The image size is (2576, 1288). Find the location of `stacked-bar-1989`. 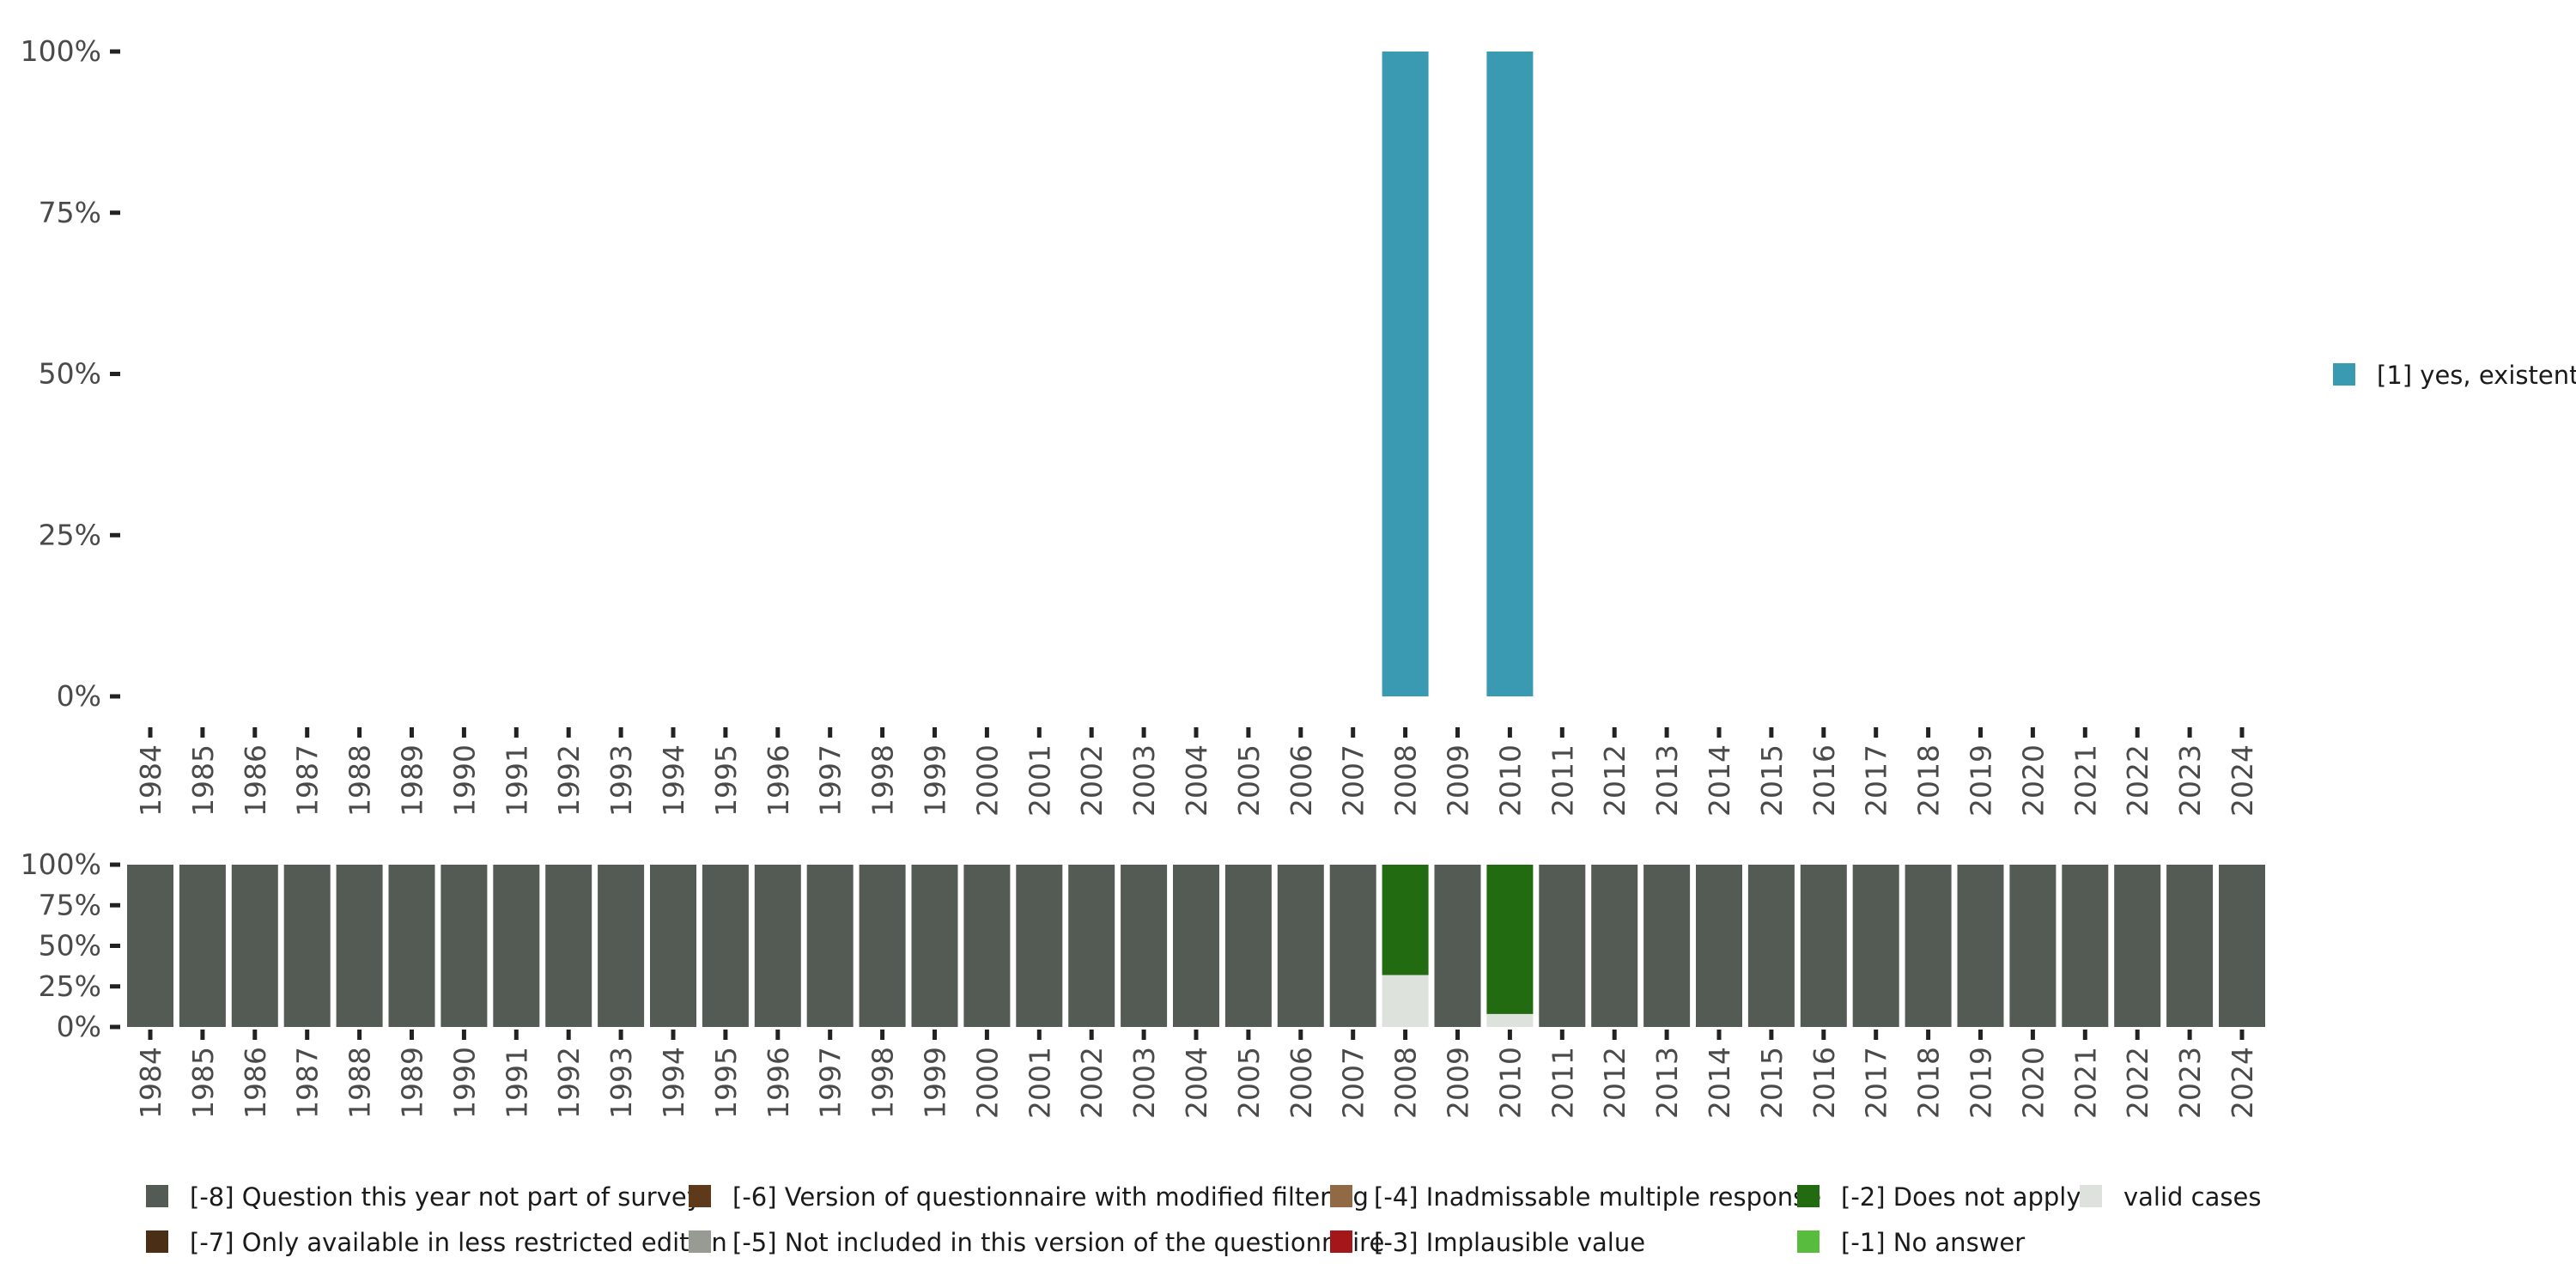

stacked-bar-1989 is located at coordinates (411, 946).